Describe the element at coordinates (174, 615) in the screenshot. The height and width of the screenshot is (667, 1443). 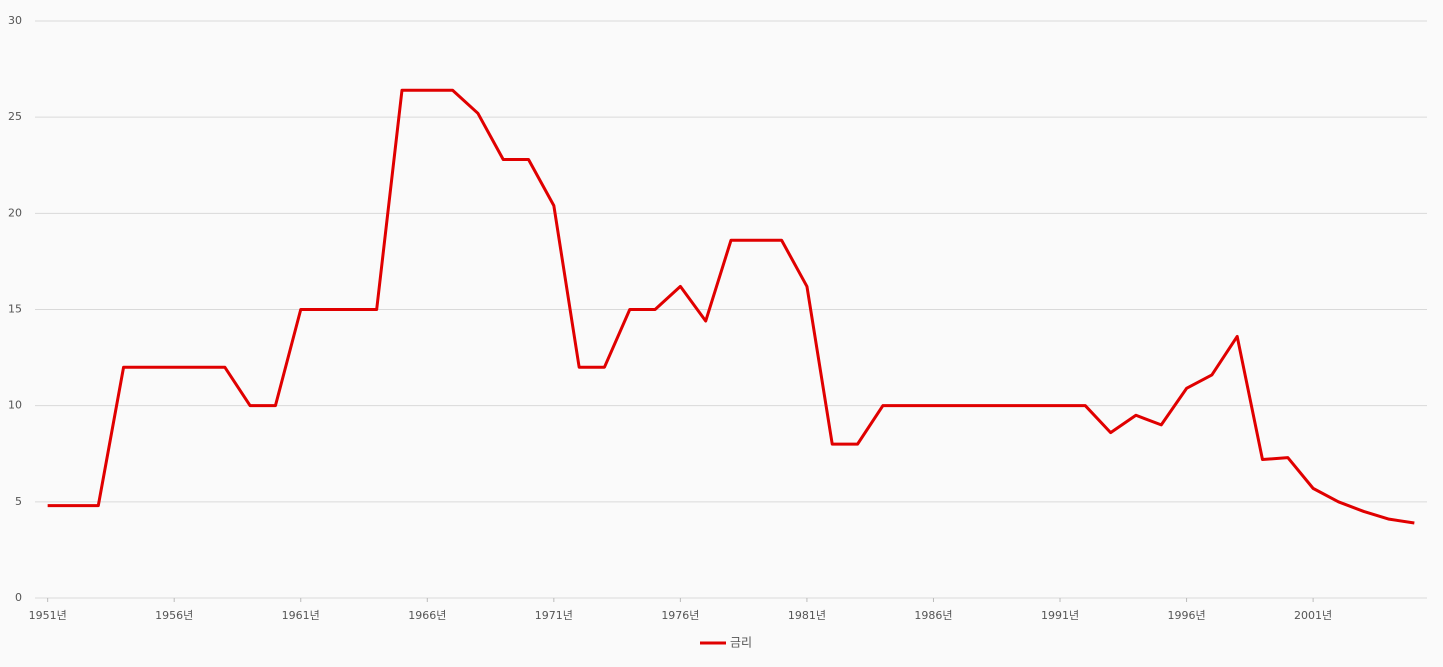
I see `x-tick-label: 1956년` at that location.